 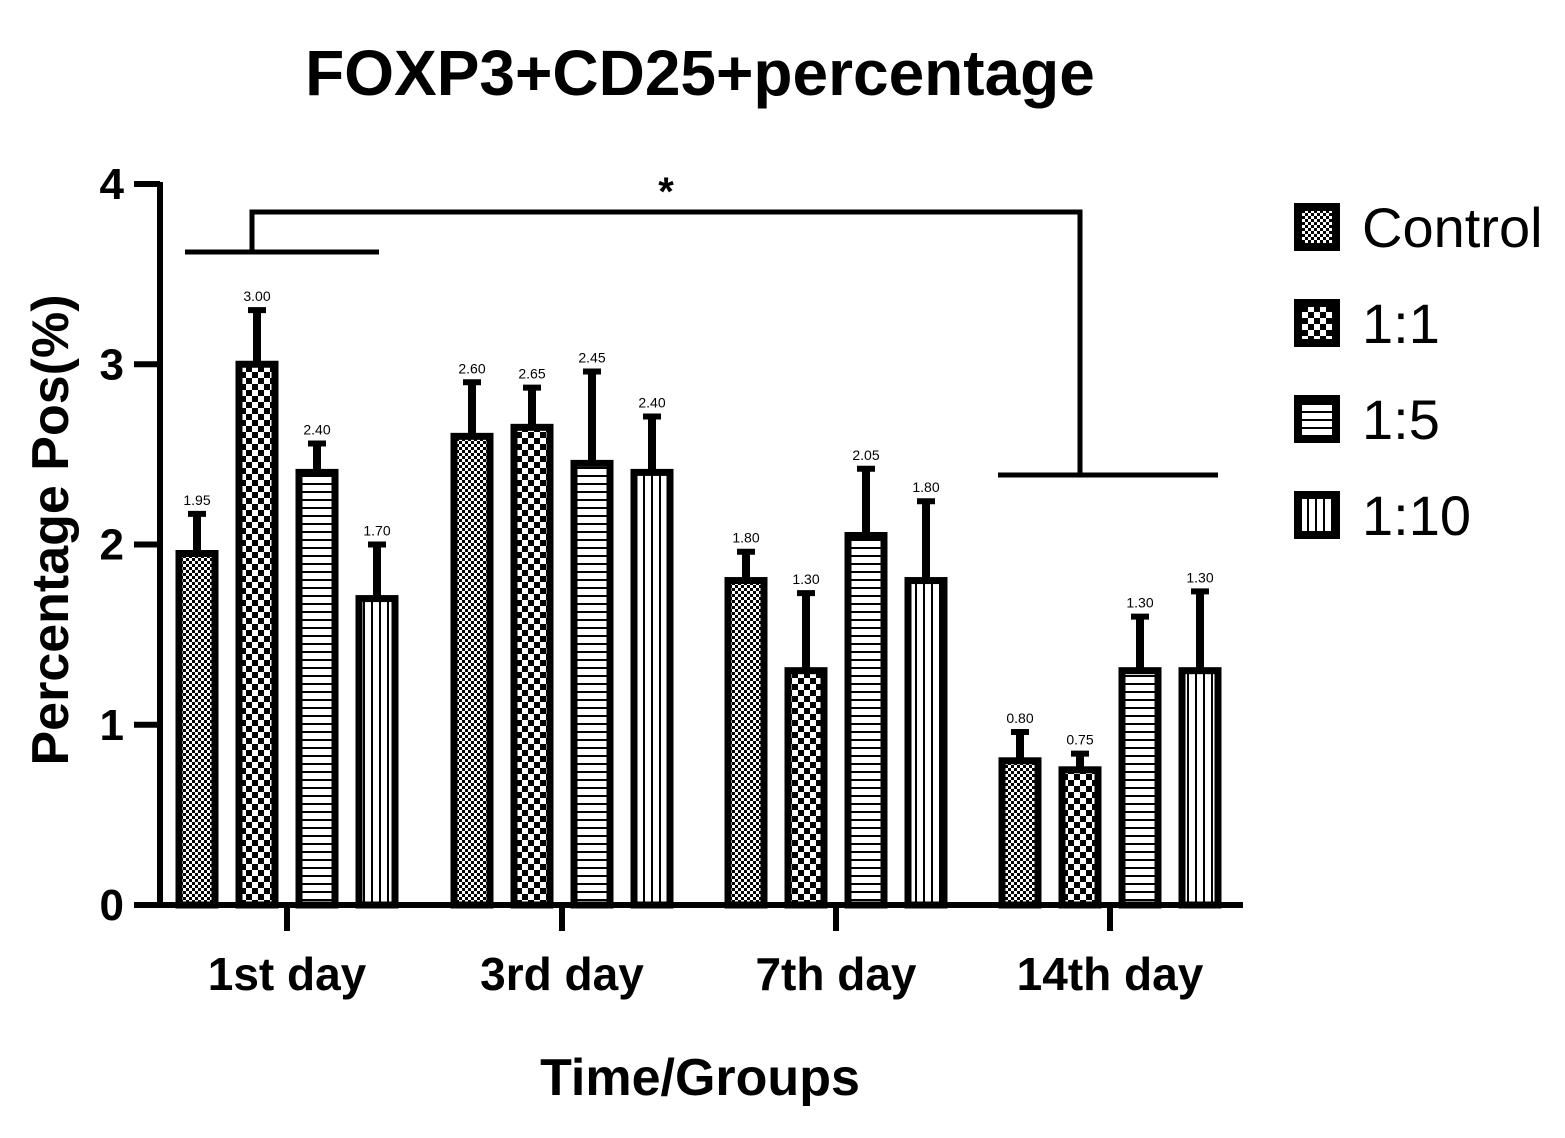 I want to click on y-axis-title: Percentage Pos(%), so click(x=51, y=529).